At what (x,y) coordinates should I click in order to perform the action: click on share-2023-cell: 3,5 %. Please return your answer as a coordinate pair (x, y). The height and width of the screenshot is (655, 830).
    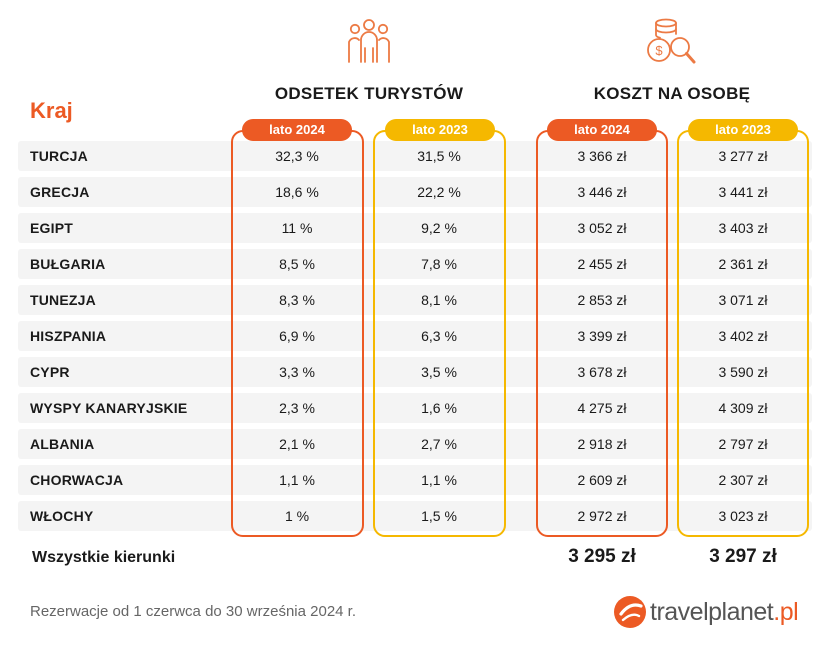
    Looking at the image, I should click on (439, 372).